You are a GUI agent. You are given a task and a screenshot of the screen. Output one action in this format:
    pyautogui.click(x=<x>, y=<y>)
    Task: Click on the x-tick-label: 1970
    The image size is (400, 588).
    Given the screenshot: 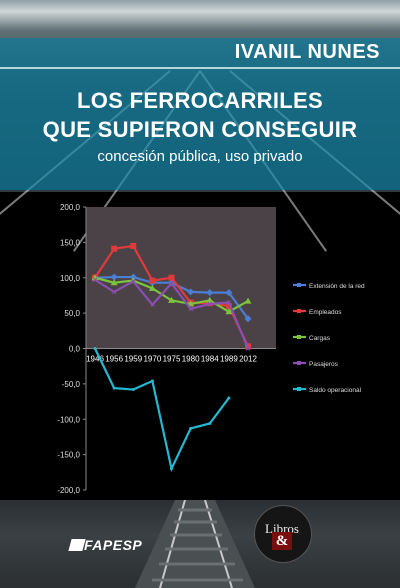 What is the action you would take?
    pyautogui.click(x=152, y=359)
    